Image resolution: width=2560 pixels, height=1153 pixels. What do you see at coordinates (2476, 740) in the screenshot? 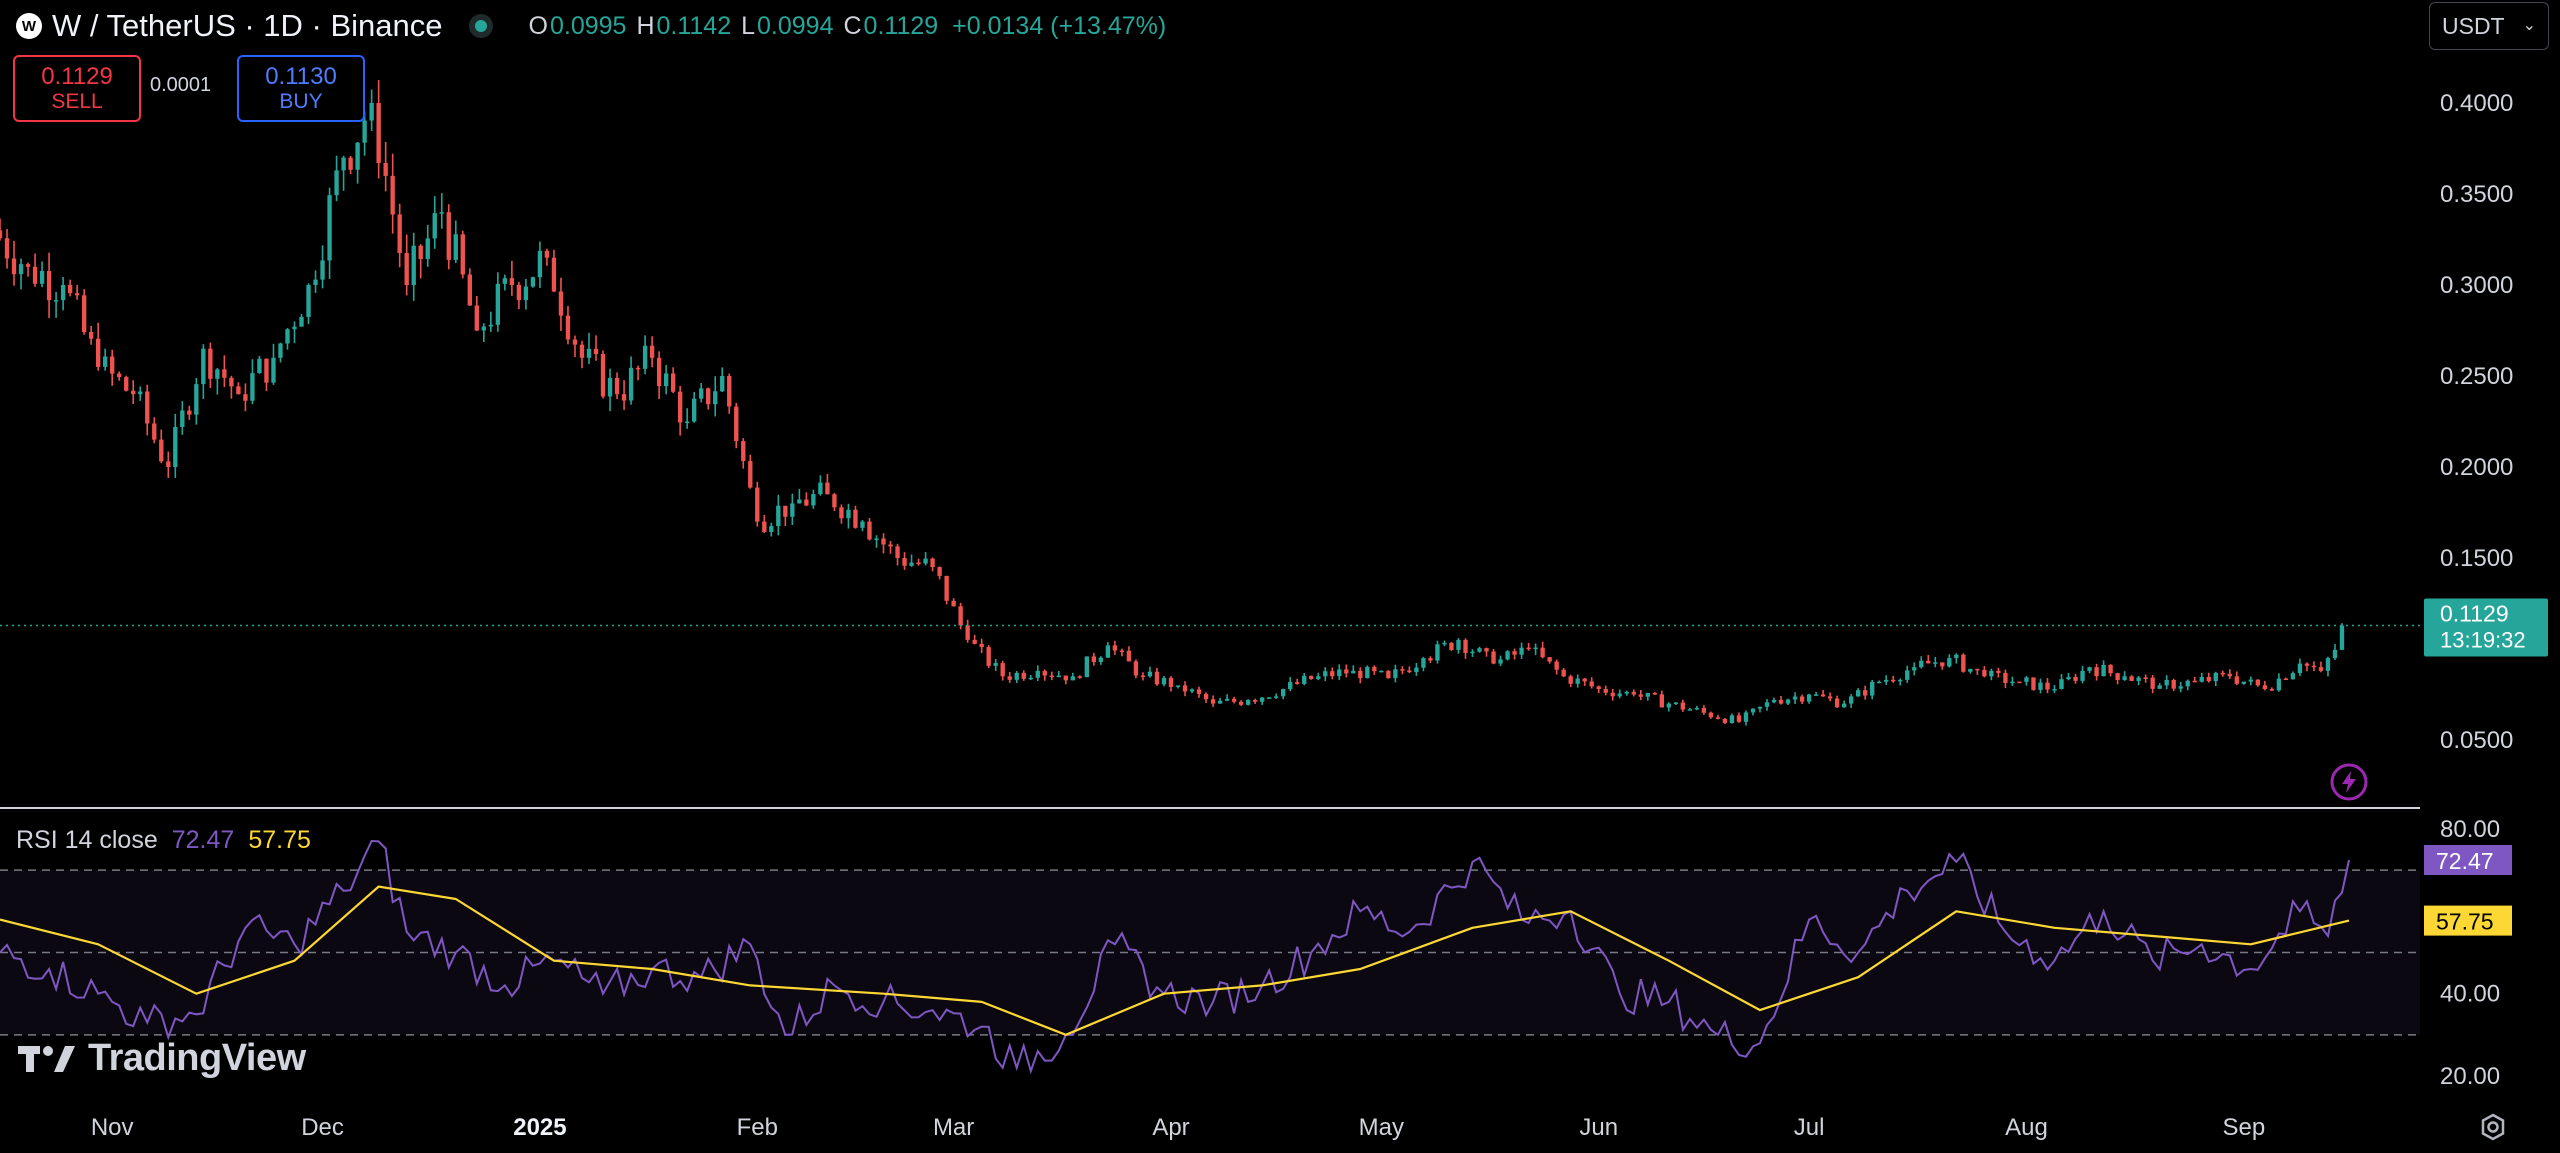
I see `price-axis-tick-label: 0.0500` at bounding box center [2476, 740].